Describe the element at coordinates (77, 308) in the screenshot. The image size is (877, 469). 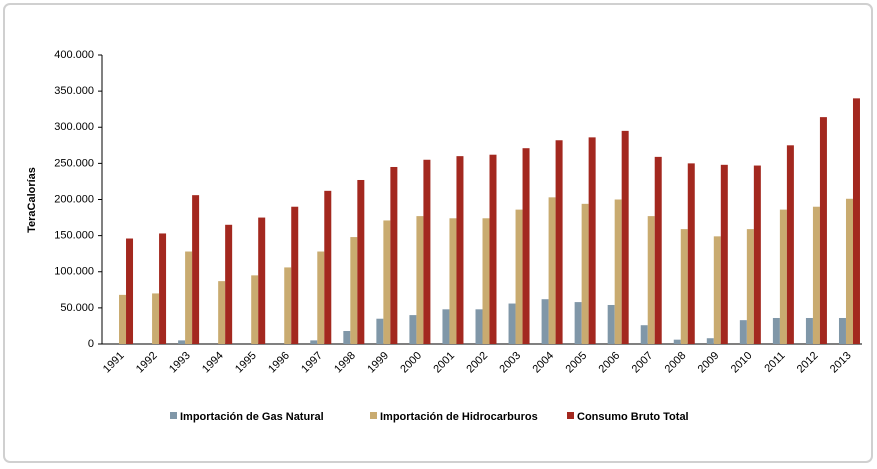
I see `y-tick-label: 50.000` at that location.